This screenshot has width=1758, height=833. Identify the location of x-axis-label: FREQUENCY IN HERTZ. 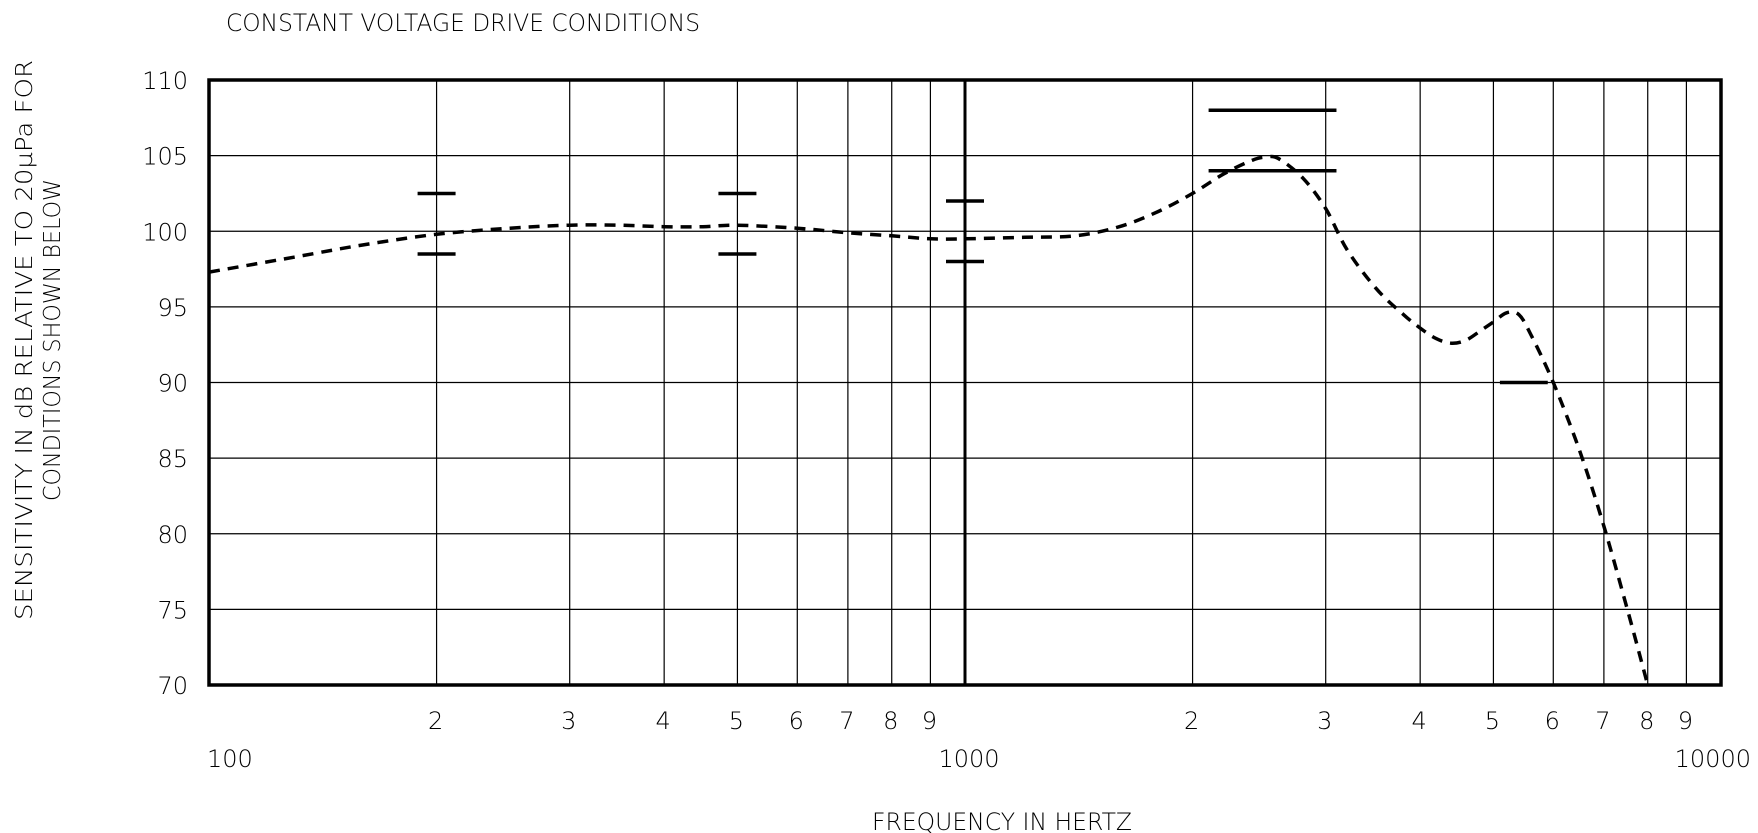
(1002, 820).